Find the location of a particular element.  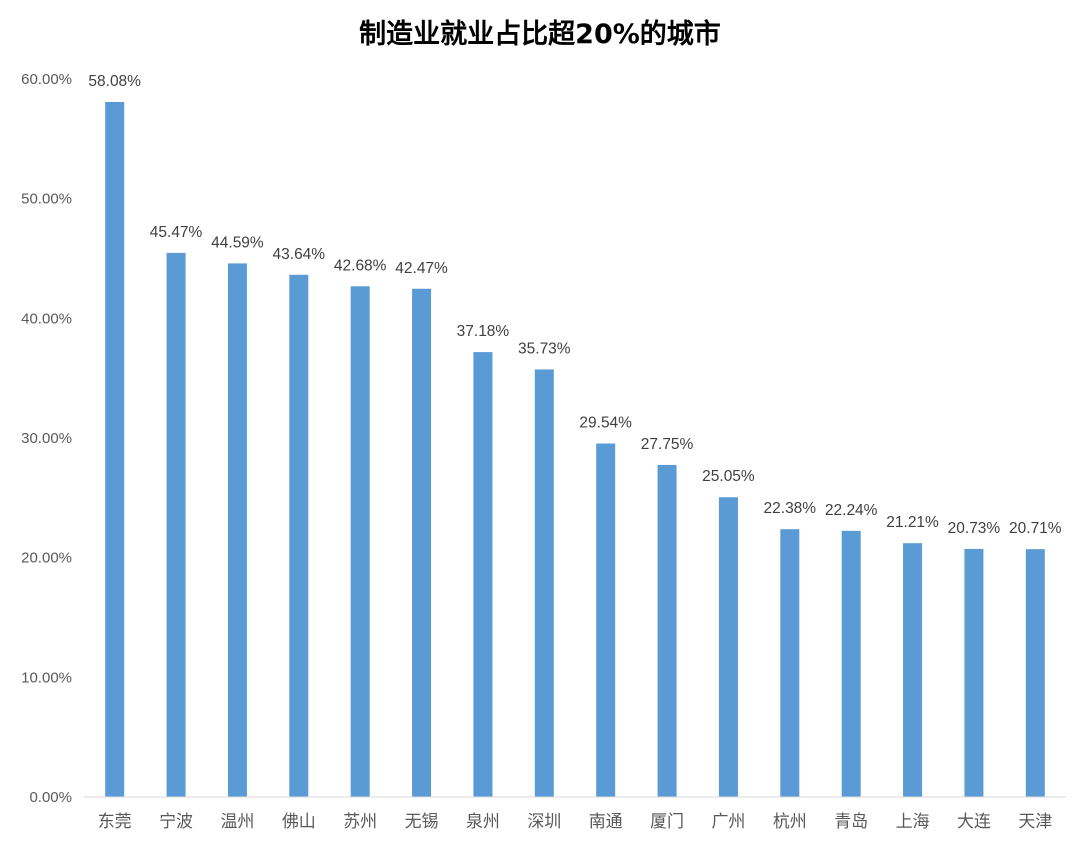

x-tick-label: 厦门 is located at coordinates (667, 822).